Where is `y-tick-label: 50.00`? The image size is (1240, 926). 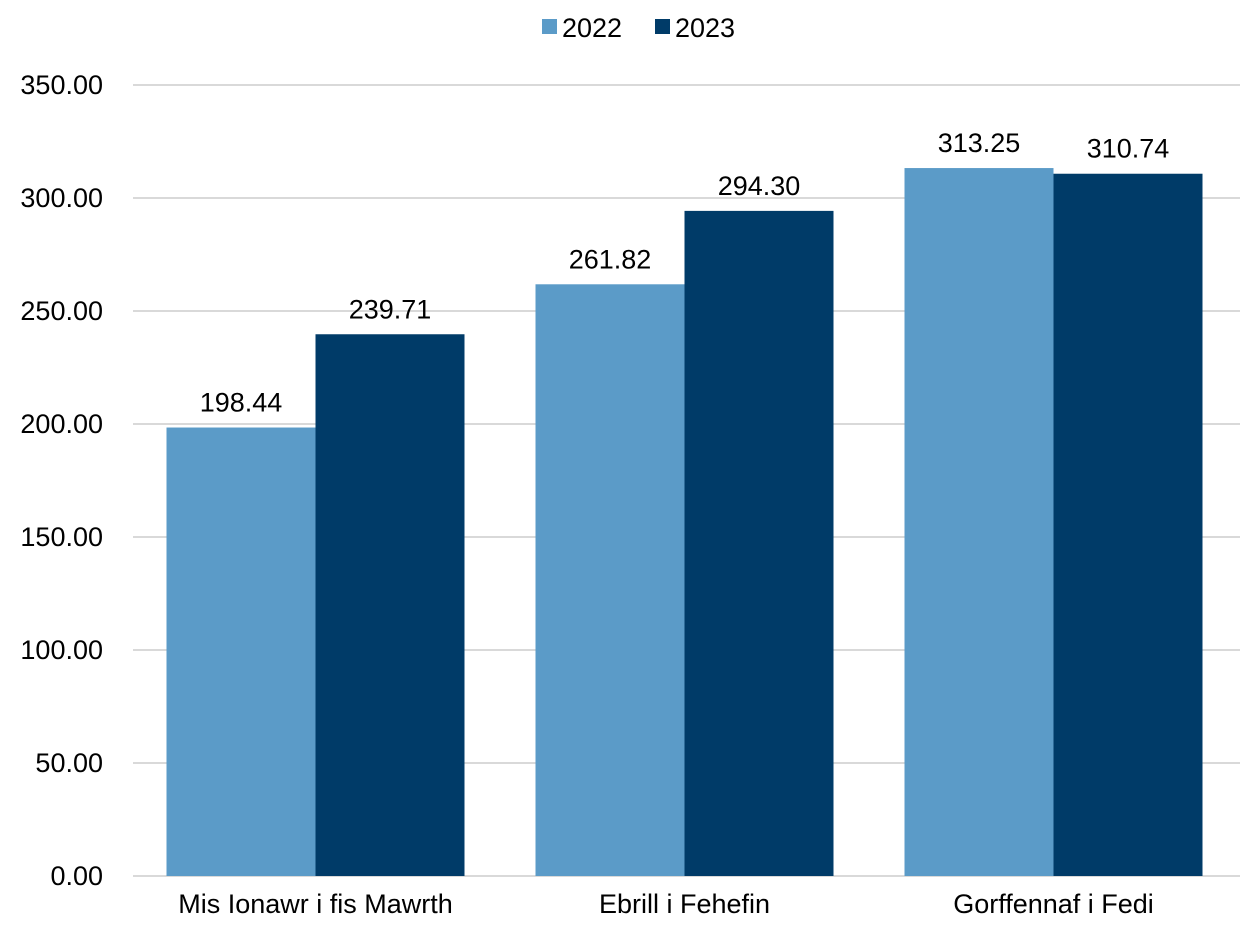
y-tick-label: 50.00 is located at coordinates (69, 763).